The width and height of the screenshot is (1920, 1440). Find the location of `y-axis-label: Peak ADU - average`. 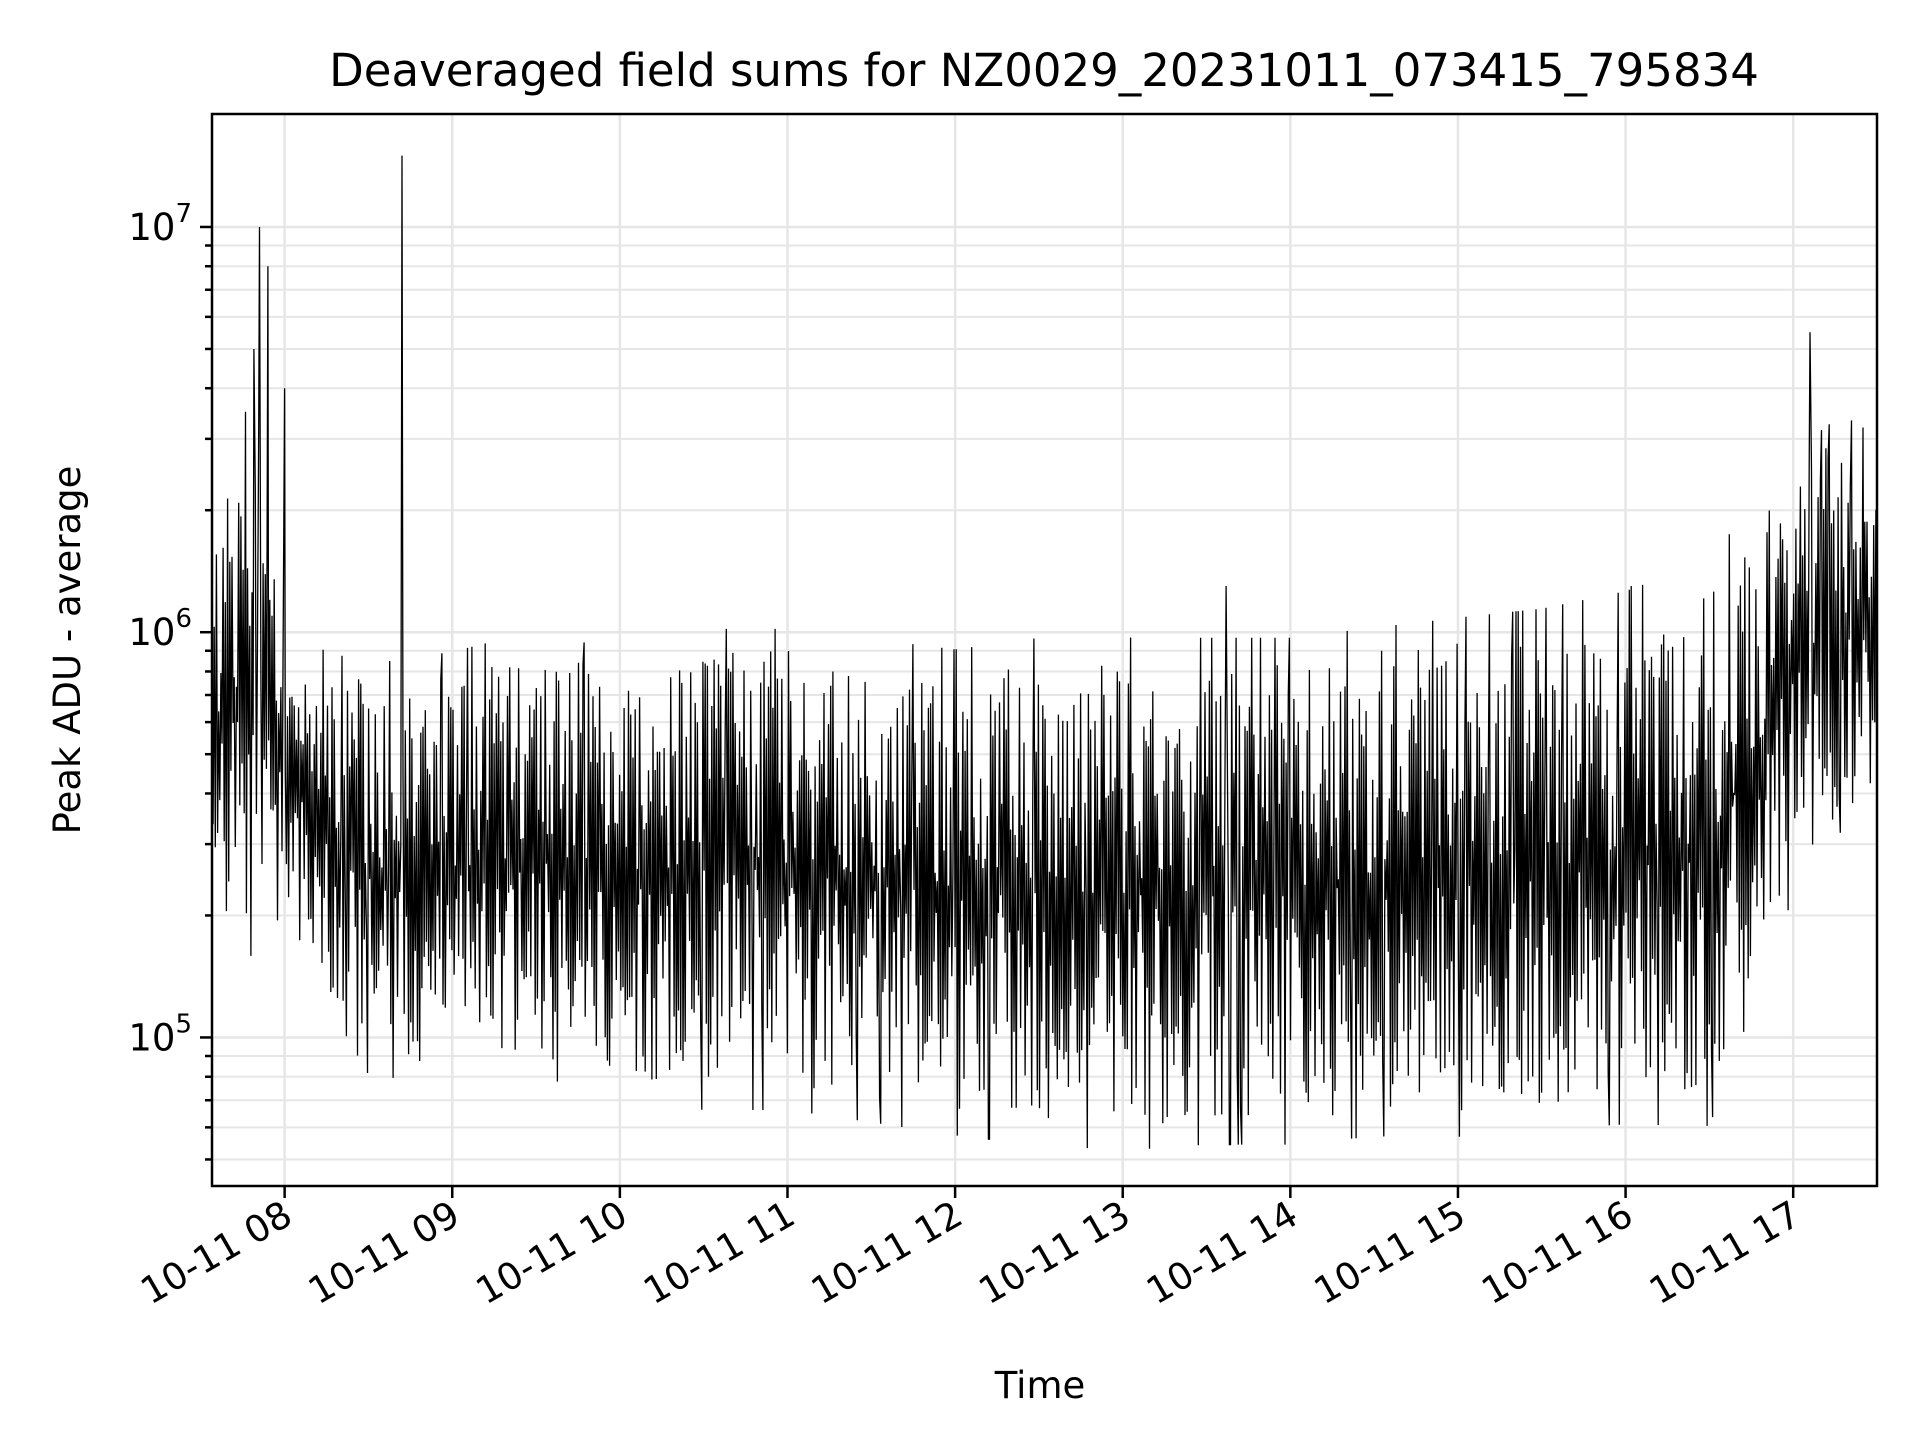

y-axis-label: Peak ADU - average is located at coordinates (67, 650).